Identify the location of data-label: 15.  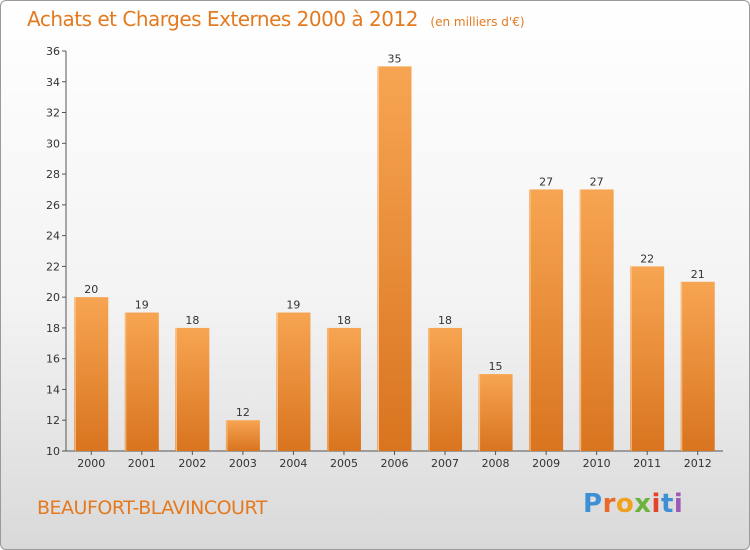
(496, 366).